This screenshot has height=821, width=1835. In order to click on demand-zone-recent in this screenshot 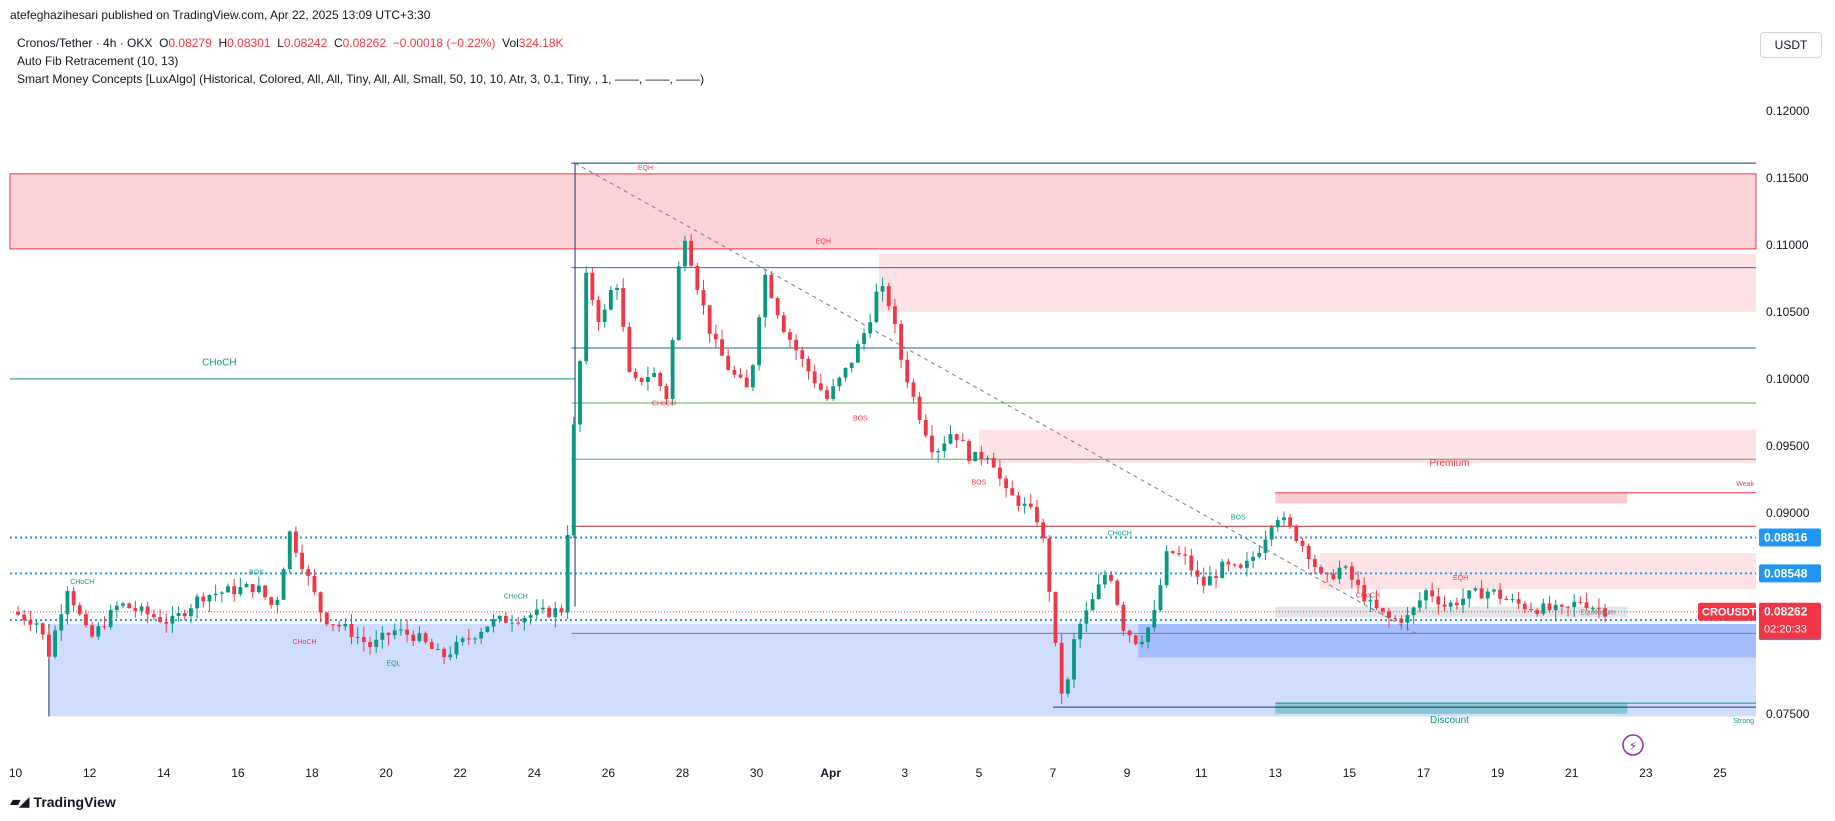, I will do `click(1447, 641)`.